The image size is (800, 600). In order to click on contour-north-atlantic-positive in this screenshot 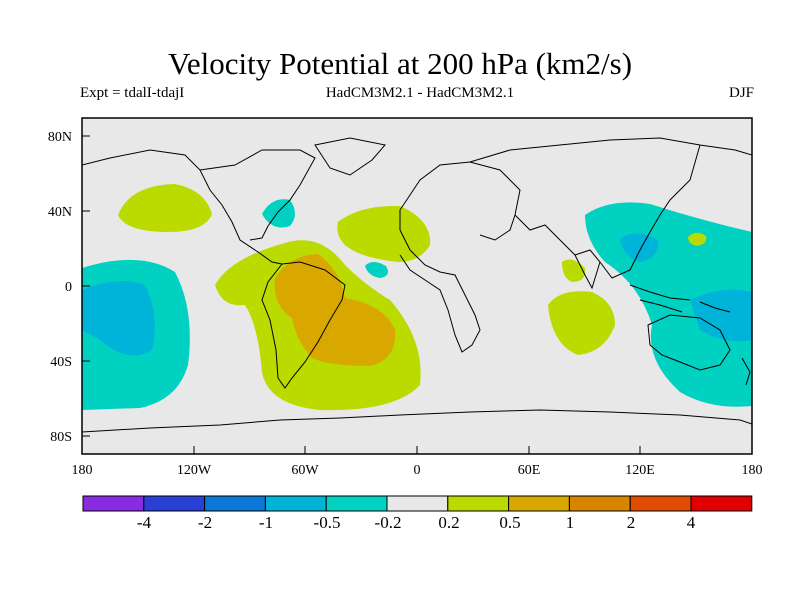, I will do `click(384, 233)`.